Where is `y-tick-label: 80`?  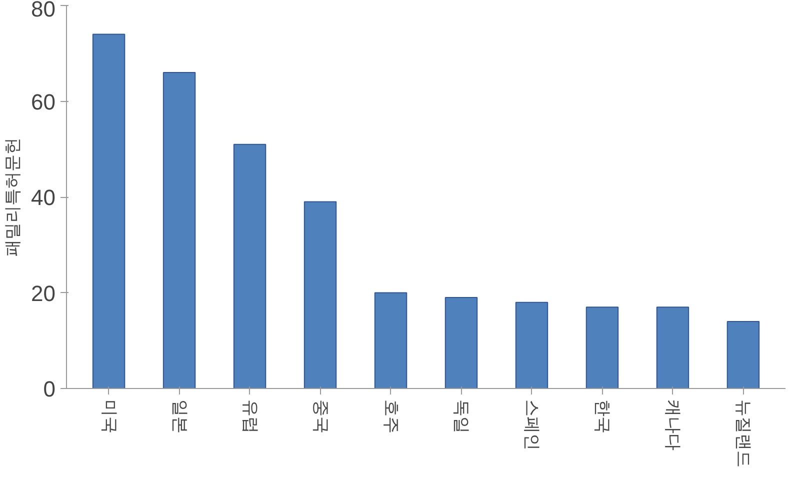
y-tick-label: 80 is located at coordinates (43, 11).